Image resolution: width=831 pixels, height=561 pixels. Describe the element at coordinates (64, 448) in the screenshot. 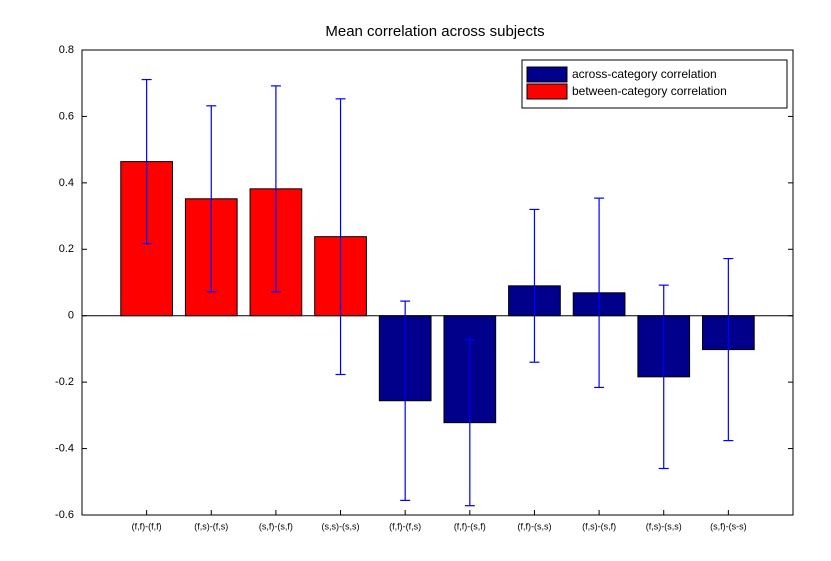

I see `y-tick-label: -0.4` at that location.